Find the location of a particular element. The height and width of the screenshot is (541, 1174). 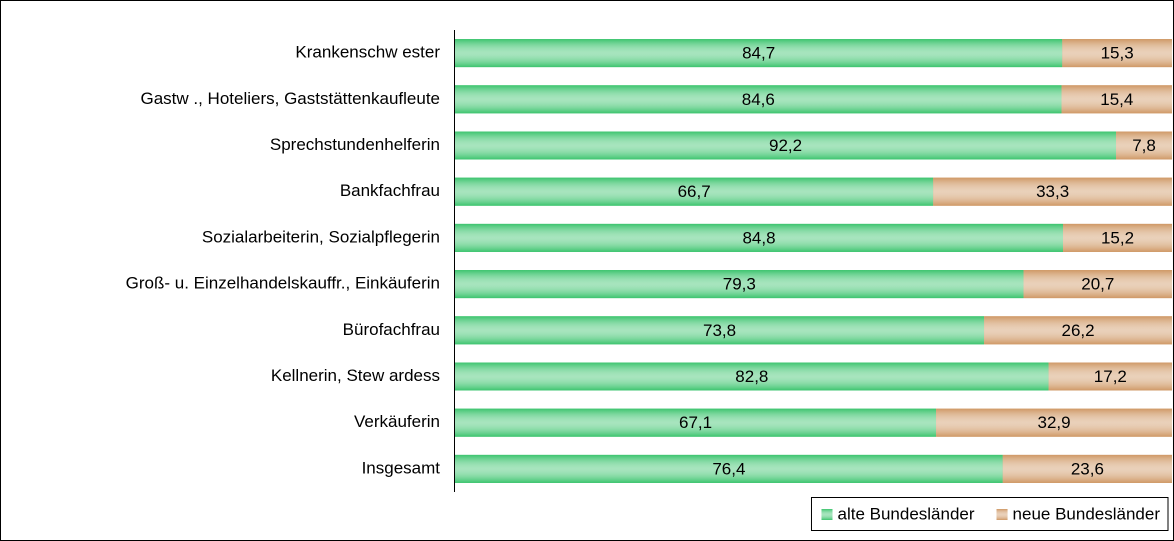

data-label: 23,6 is located at coordinates (1087, 468).